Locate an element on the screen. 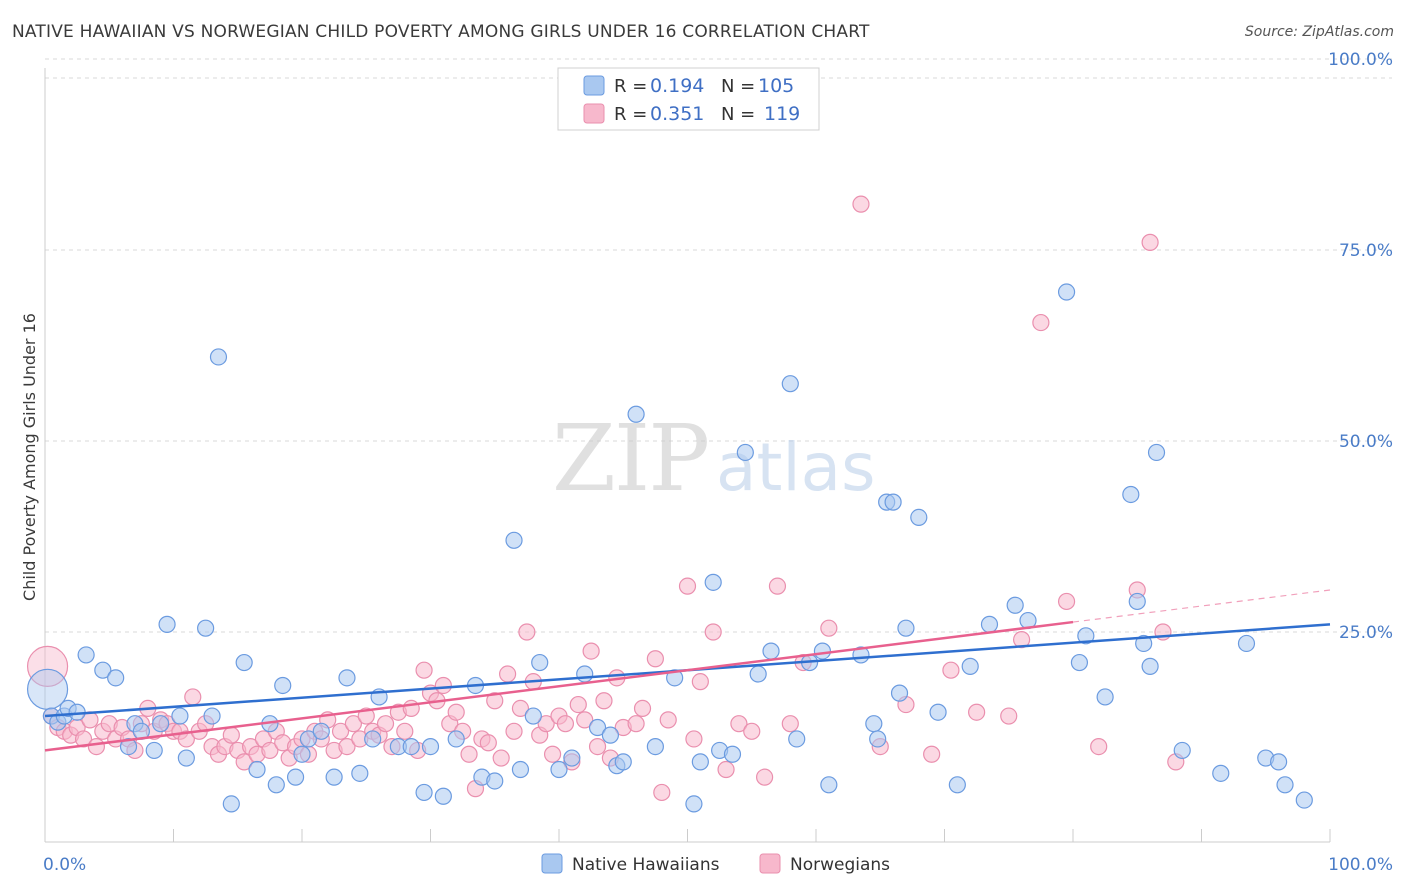 The image size is (1406, 892). y-tick-label-100: 100.0% is located at coordinates (1360, 60).